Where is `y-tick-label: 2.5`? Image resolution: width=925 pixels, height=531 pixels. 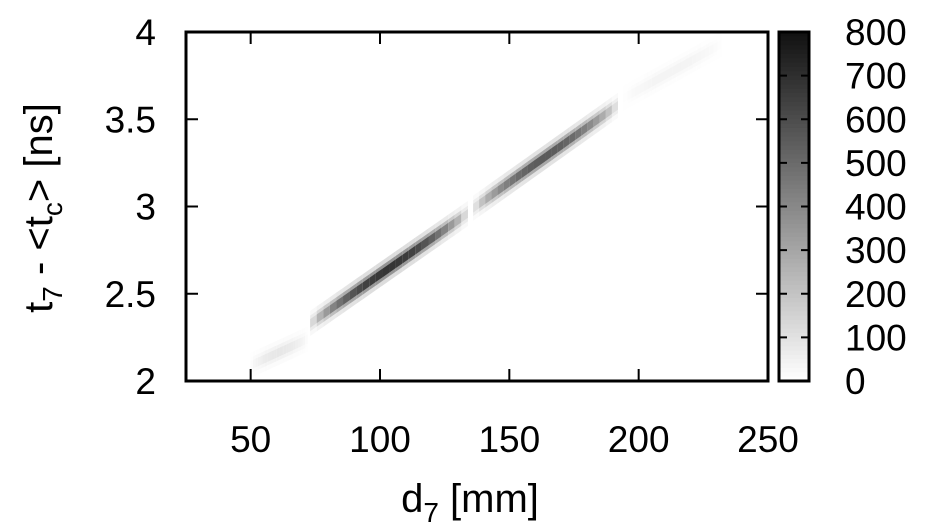
y-tick-label: 2.5 is located at coordinates (130, 294).